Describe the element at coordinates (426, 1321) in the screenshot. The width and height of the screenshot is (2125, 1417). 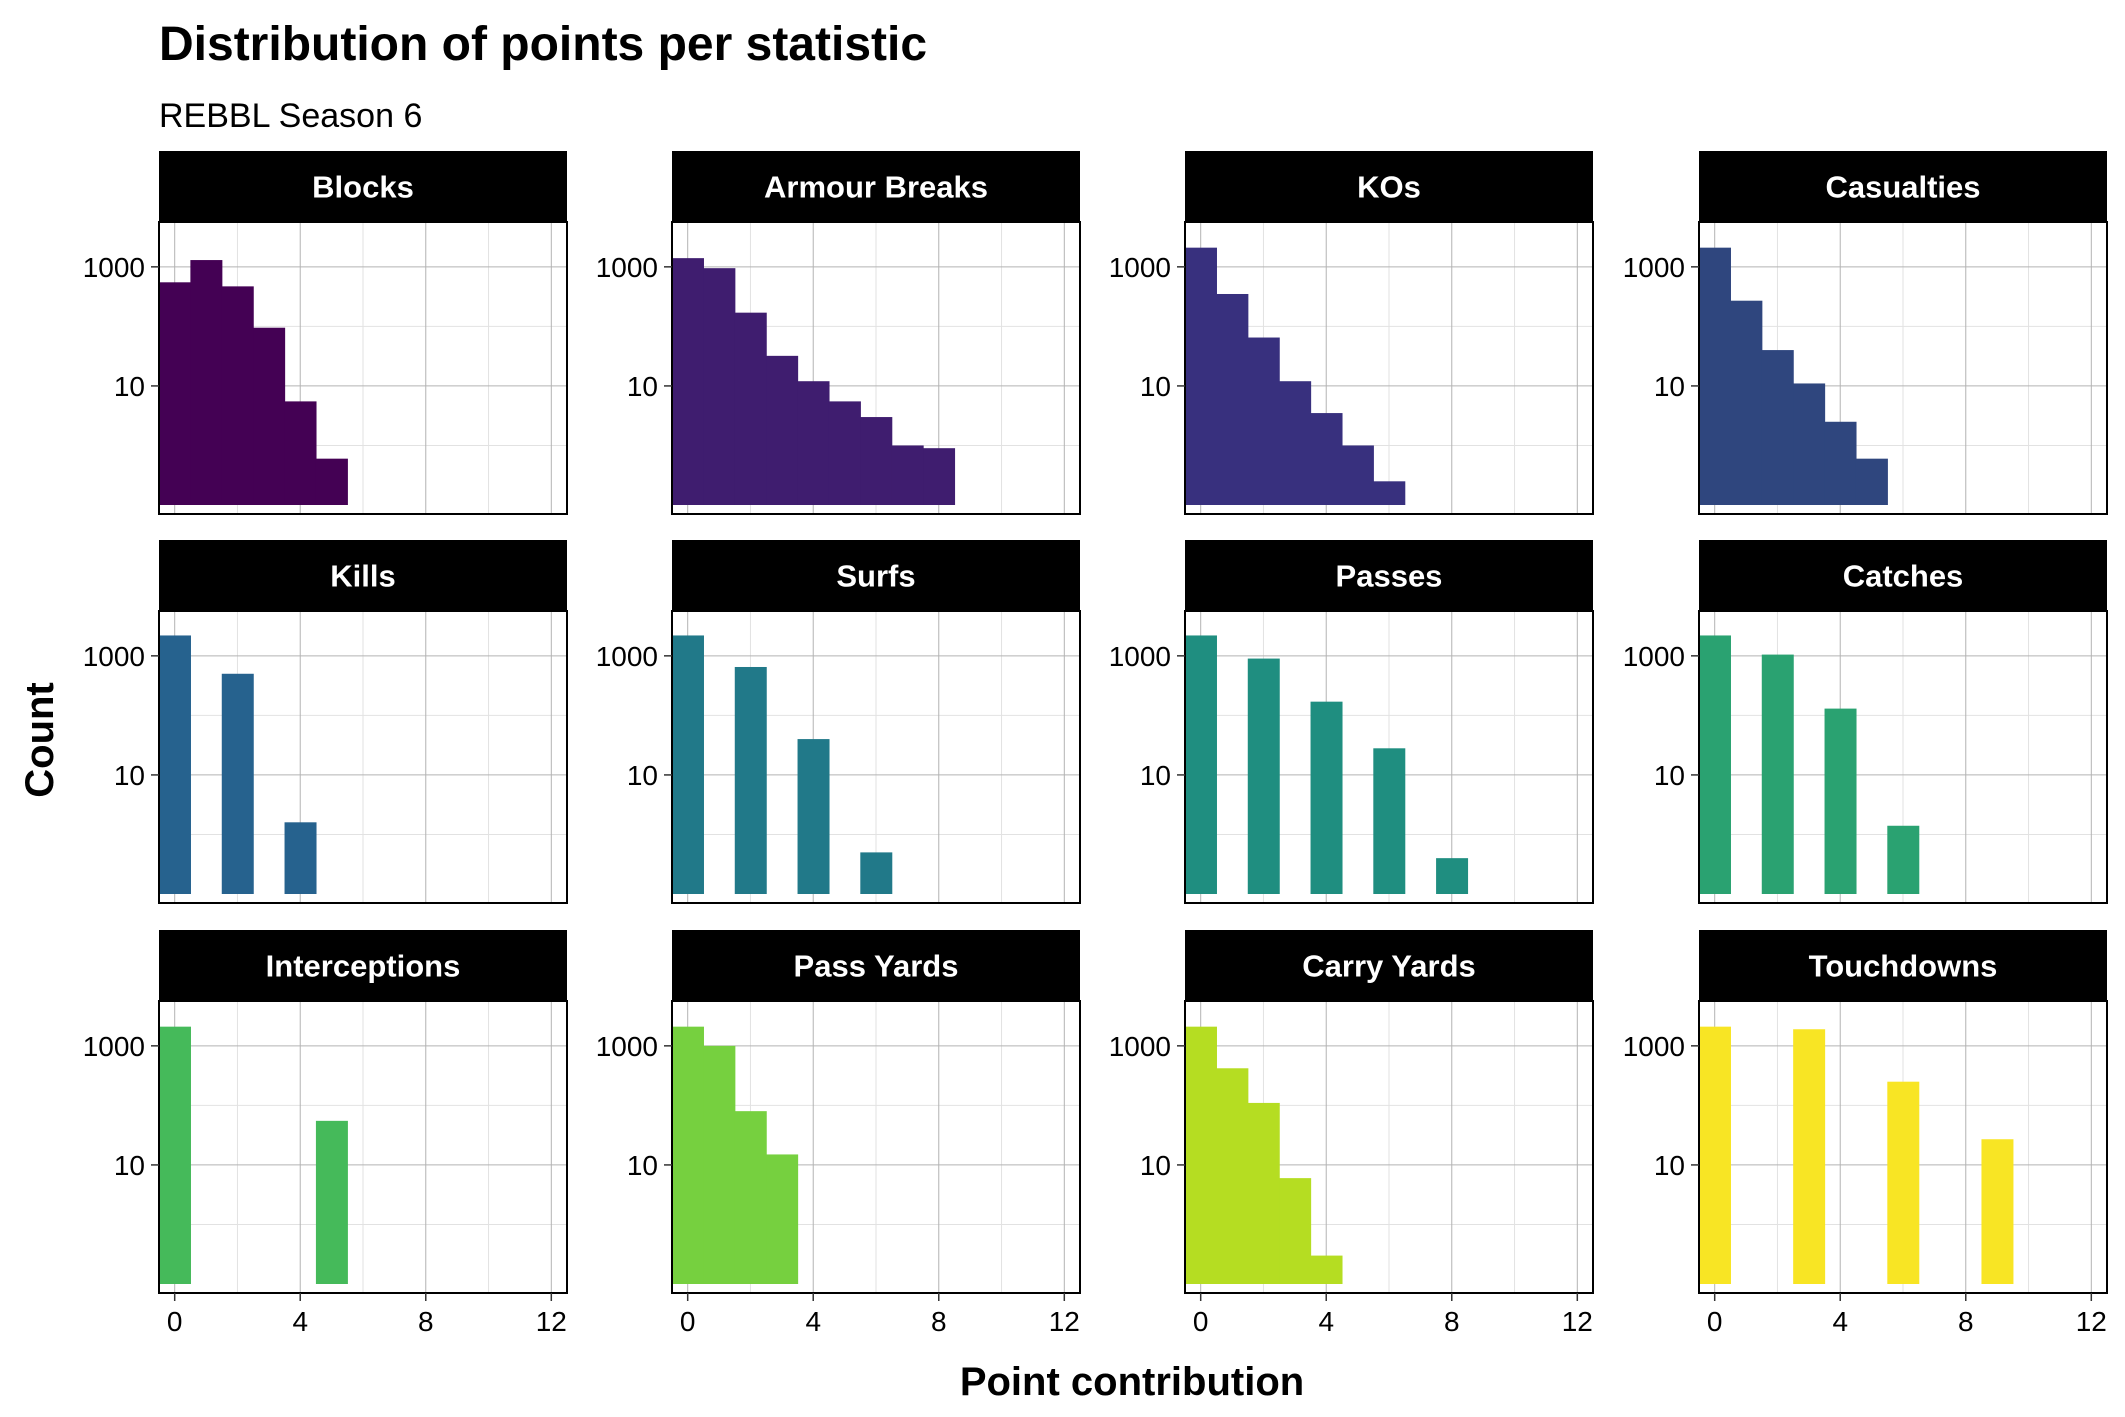
I see `x-tick-label: 8` at that location.